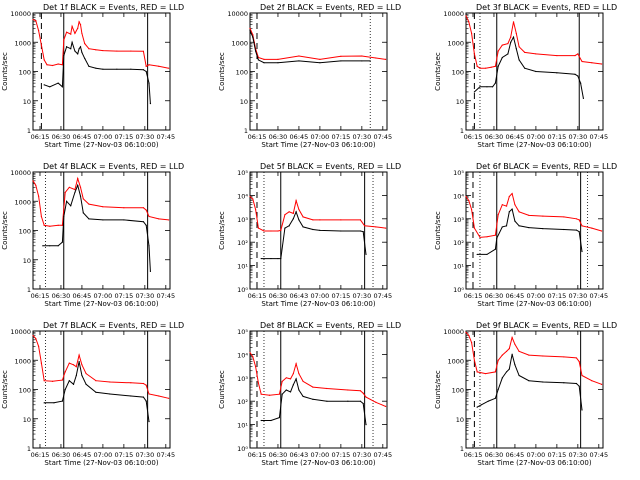 Image resolution: width=640 pixels, height=480 pixels. Describe the element at coordinates (546, 7) in the screenshot. I see `panel-title: Det 3f BLACK = Events, RED = LLD` at that location.